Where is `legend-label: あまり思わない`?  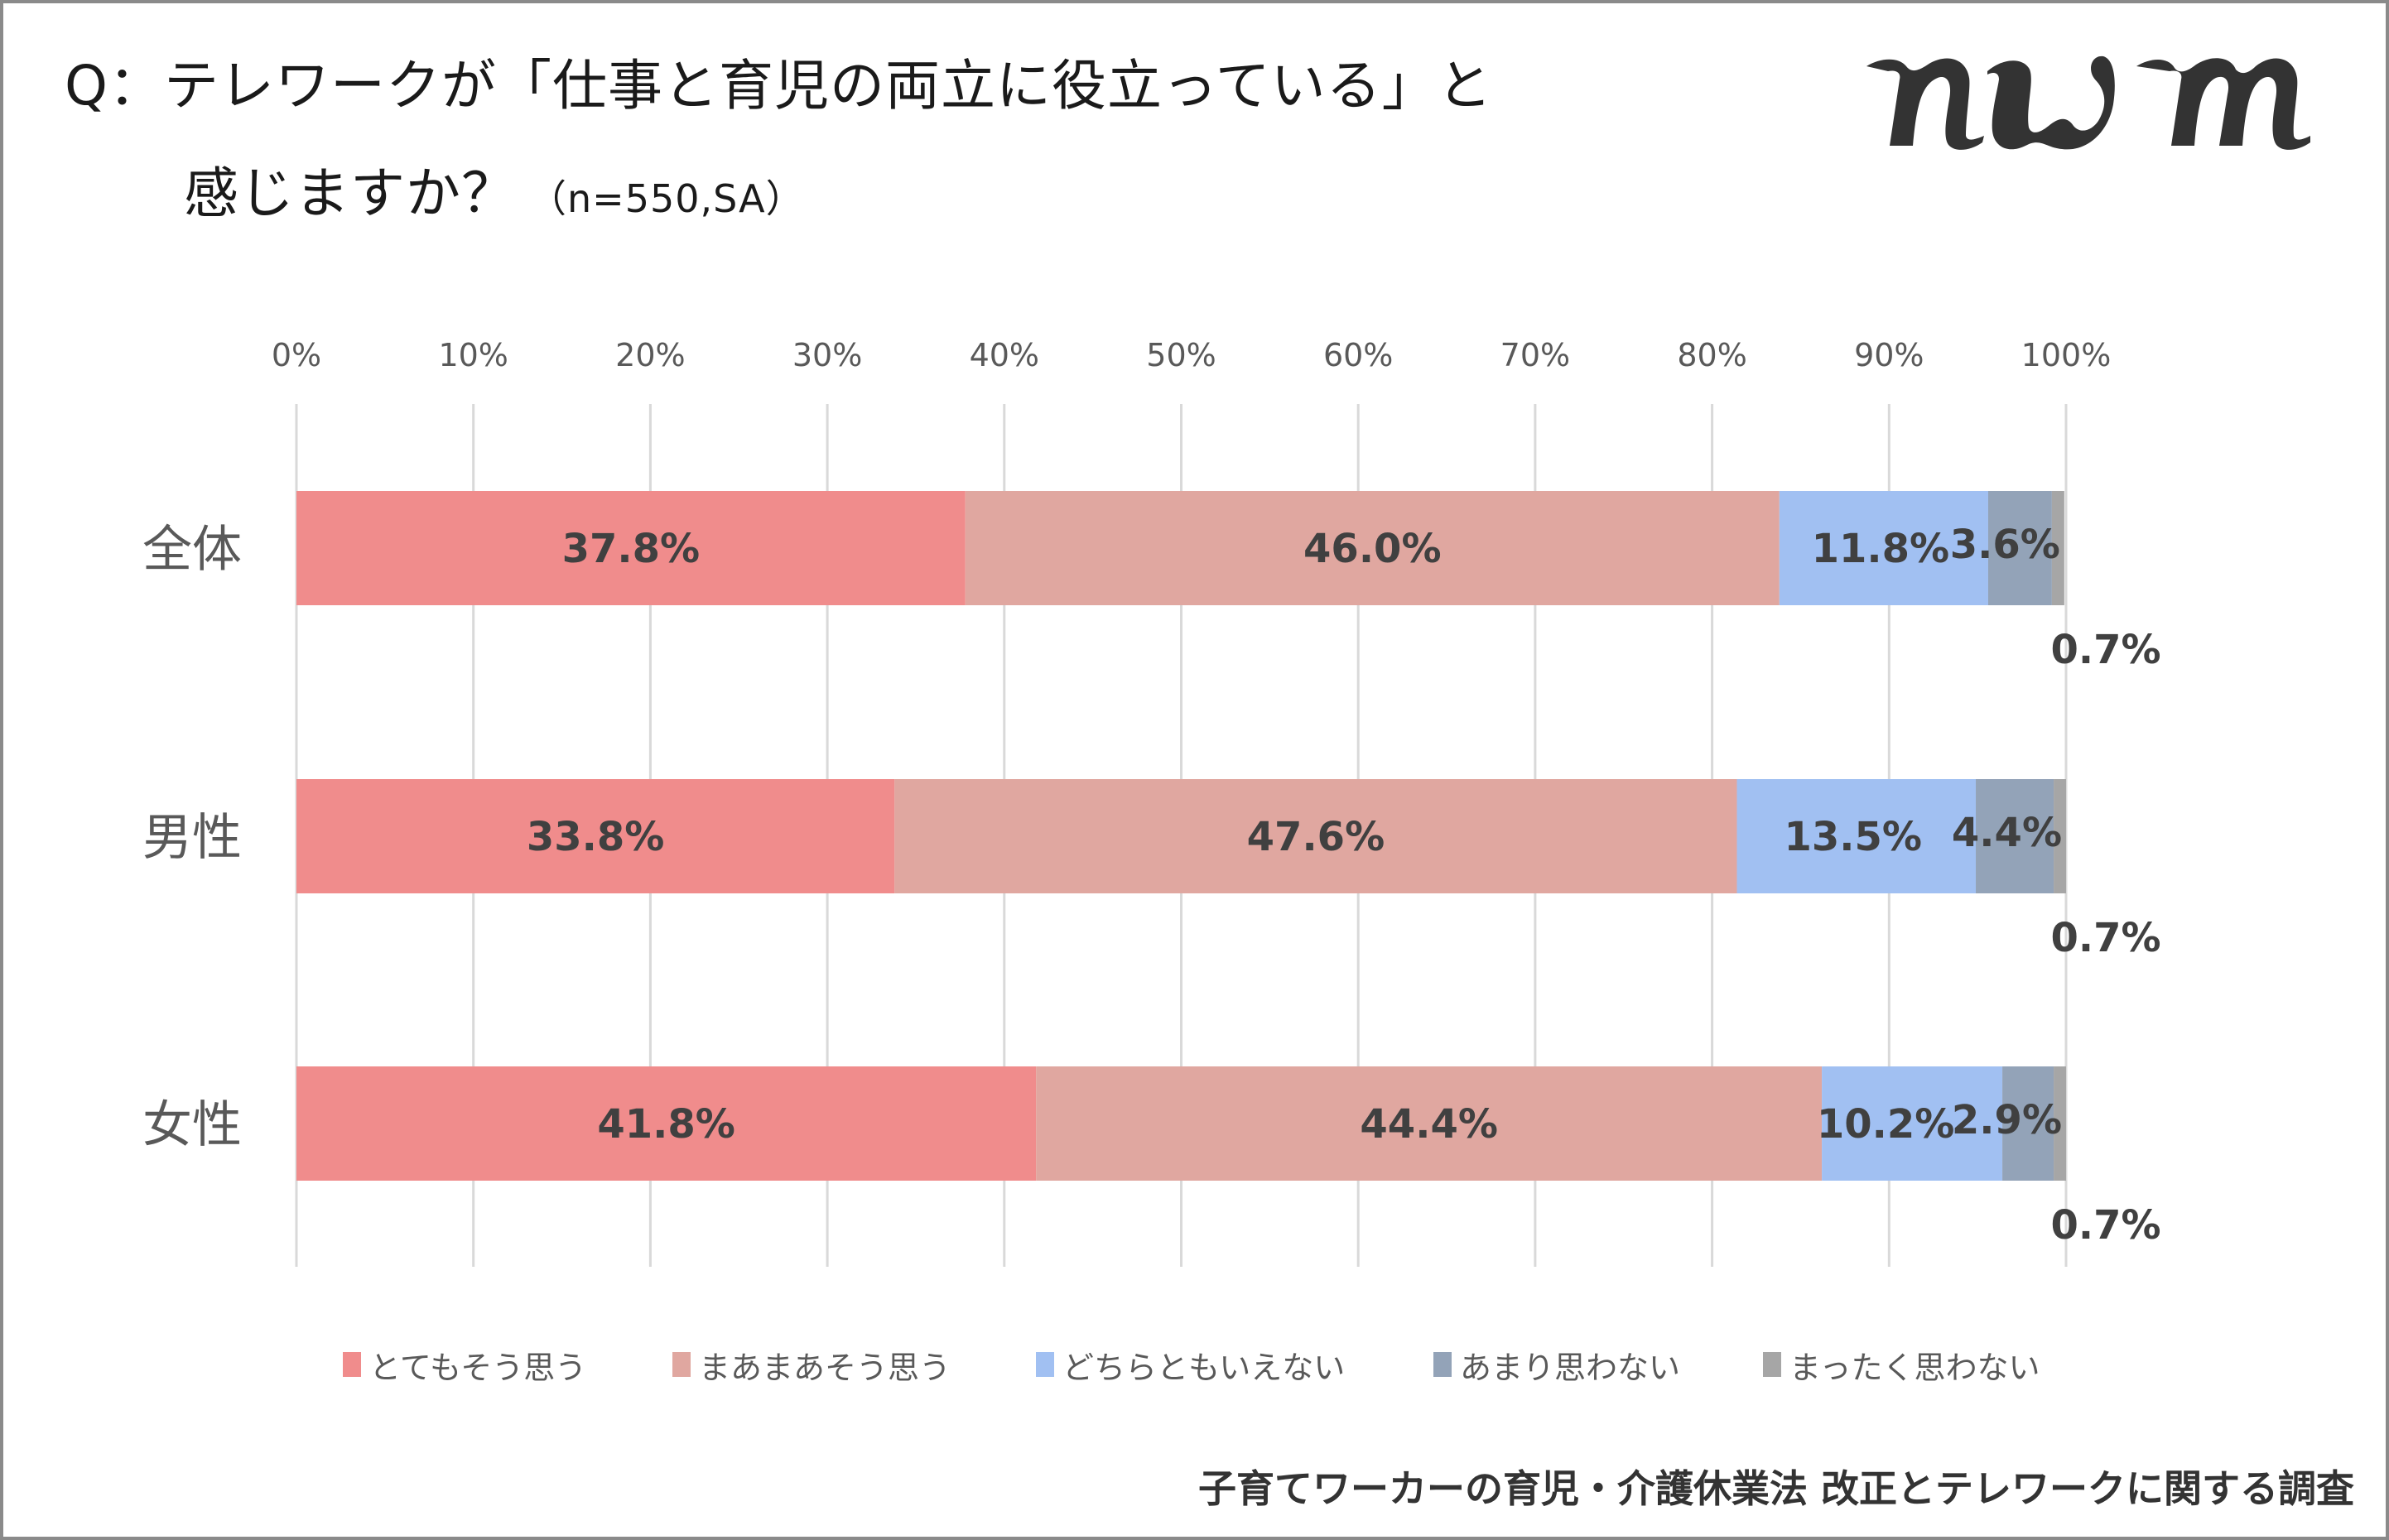 legend-label: あまり思わない is located at coordinates (1570, 1368).